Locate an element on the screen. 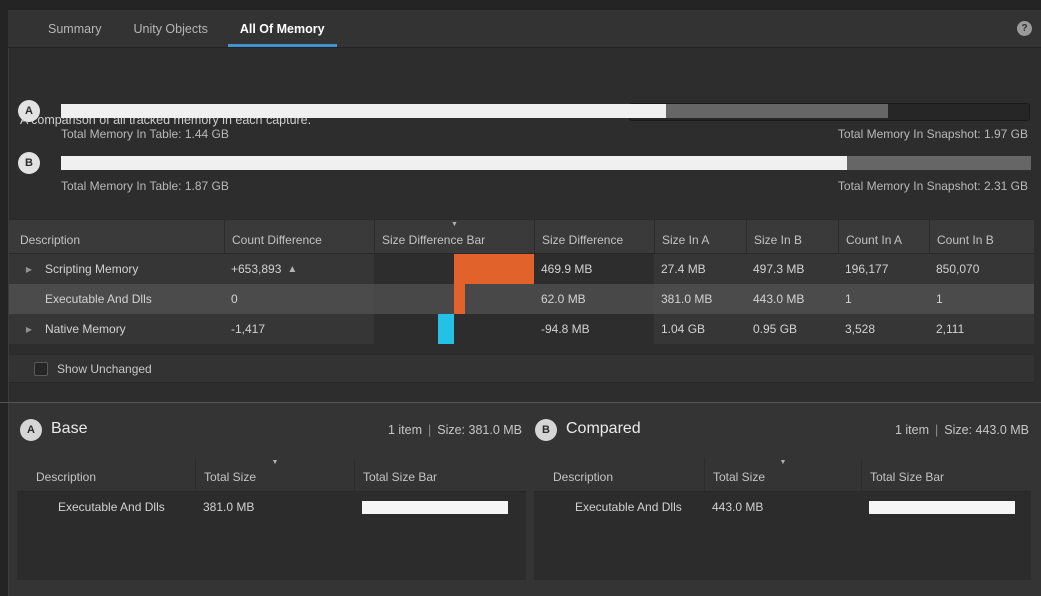 The height and width of the screenshot is (596, 1041). base-table-header: Description ▼ Total Size Total Size Bar is located at coordinates (271, 475).